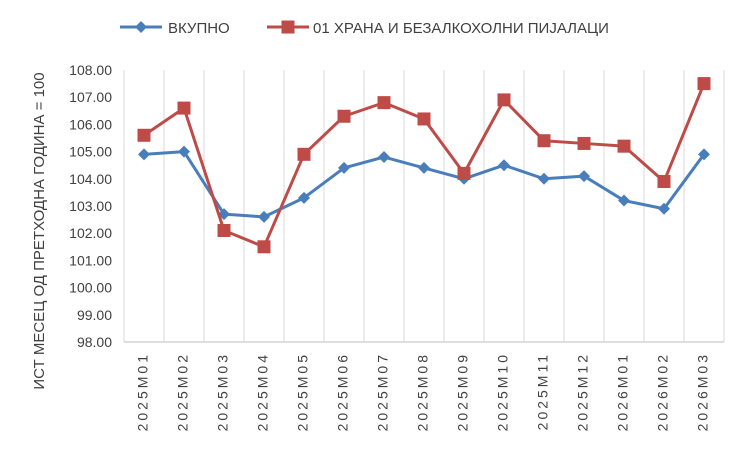  Describe the element at coordinates (463, 391) in the screenshot. I see `x-tick-label: 2025M09` at that location.